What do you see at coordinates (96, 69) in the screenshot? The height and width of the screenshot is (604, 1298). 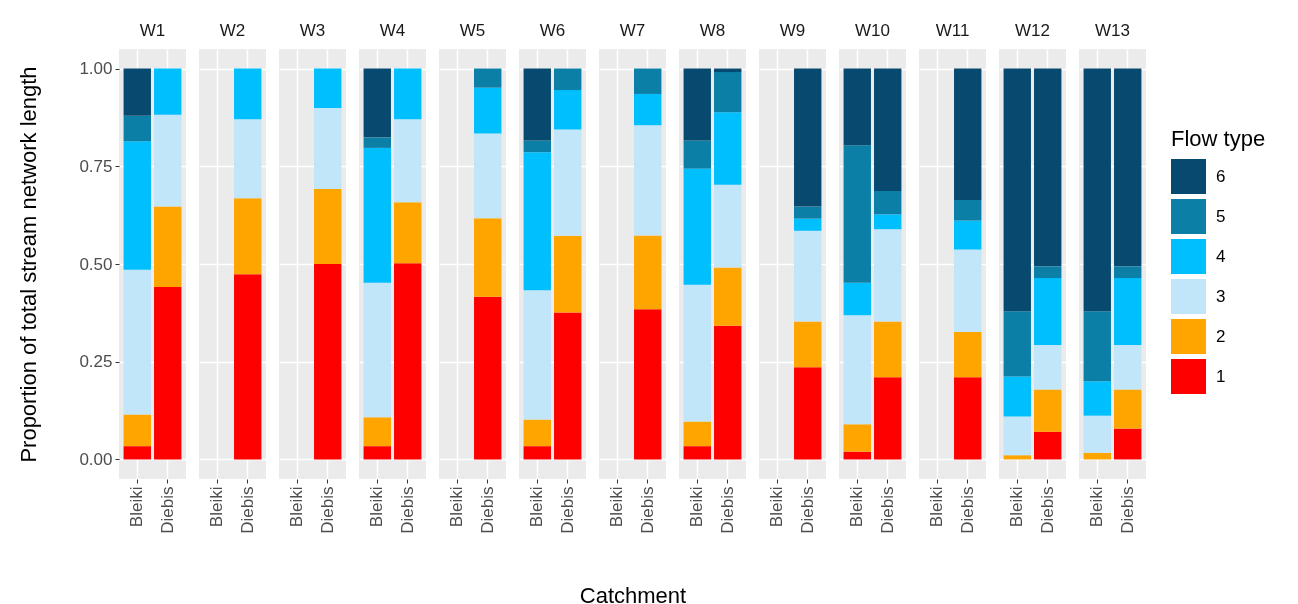 I see `y-tick-label: 1.00` at bounding box center [96, 69].